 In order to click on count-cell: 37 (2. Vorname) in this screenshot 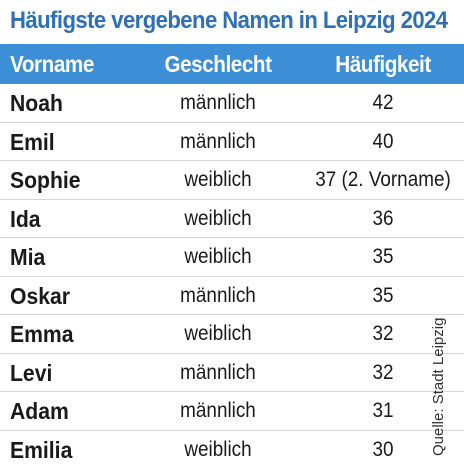, I will do `click(383, 179)`.